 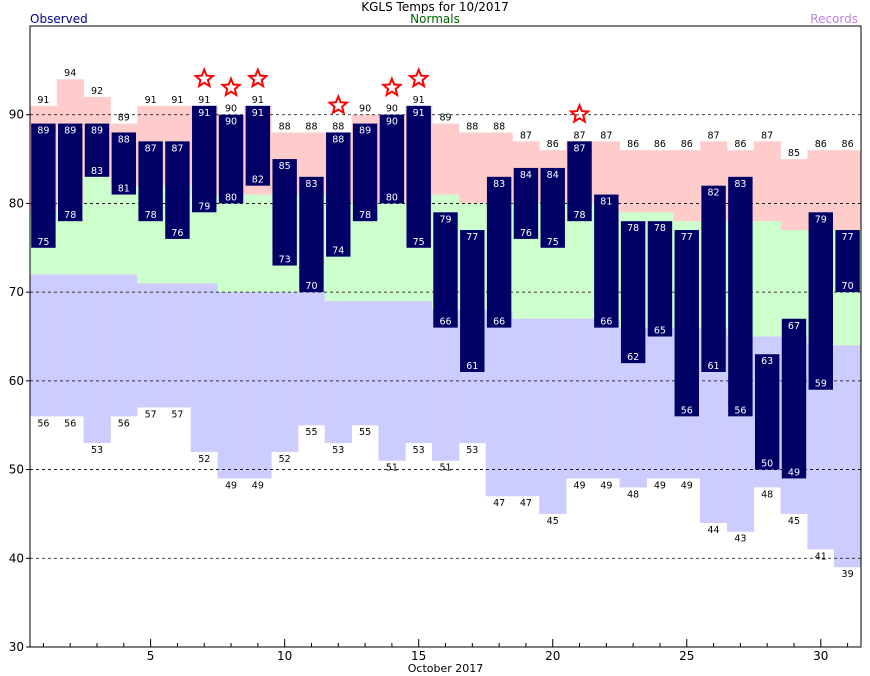 What do you see at coordinates (338, 139) in the screenshot?
I see `observed-high-label: 88` at bounding box center [338, 139].